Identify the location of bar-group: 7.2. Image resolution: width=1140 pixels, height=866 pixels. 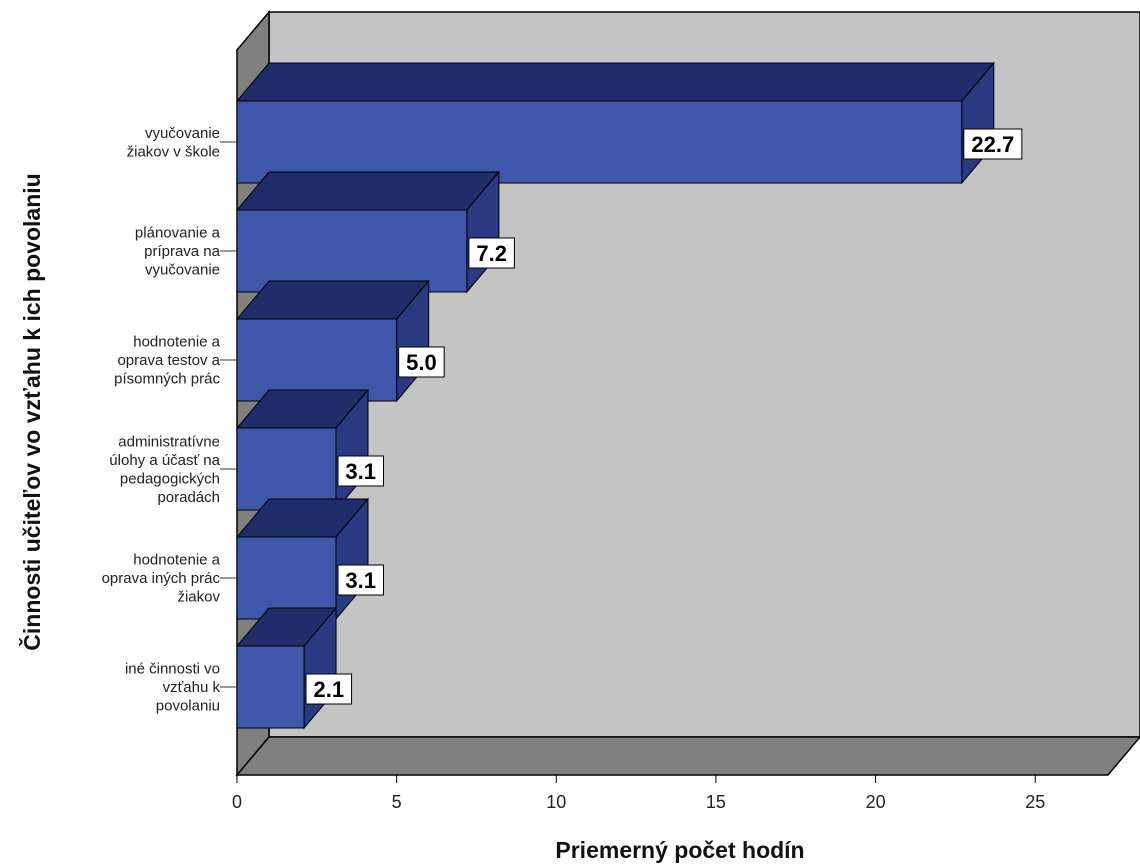
(375, 232).